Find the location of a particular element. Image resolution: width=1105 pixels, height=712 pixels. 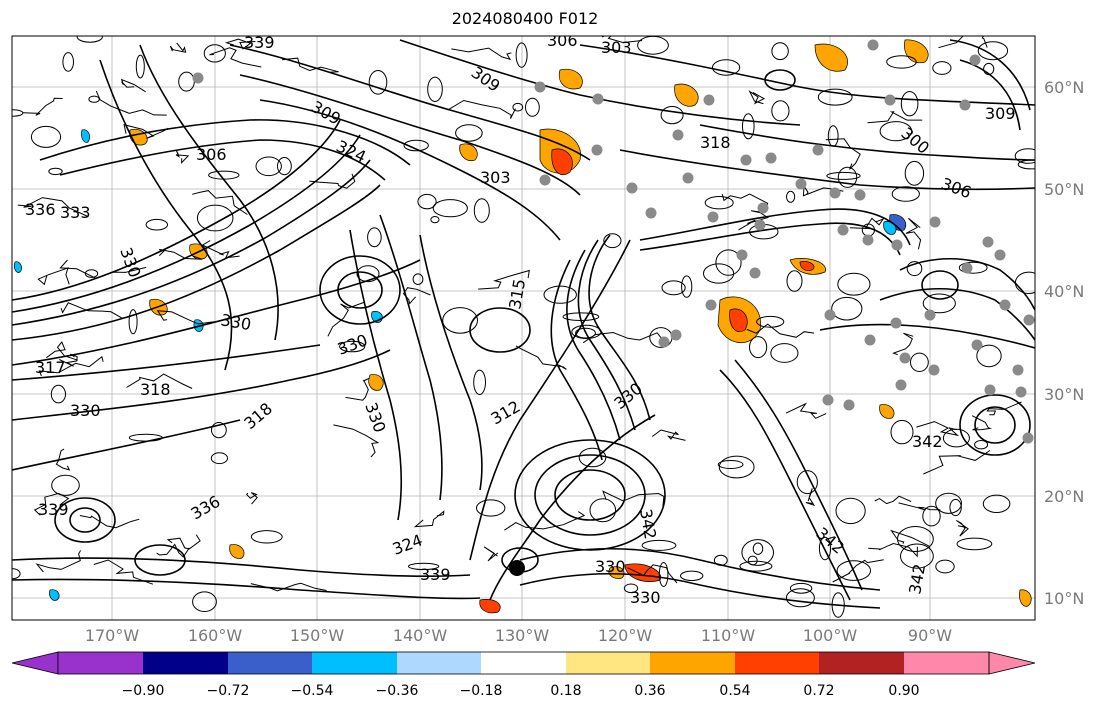

contour-label: 336 is located at coordinates (206, 508).